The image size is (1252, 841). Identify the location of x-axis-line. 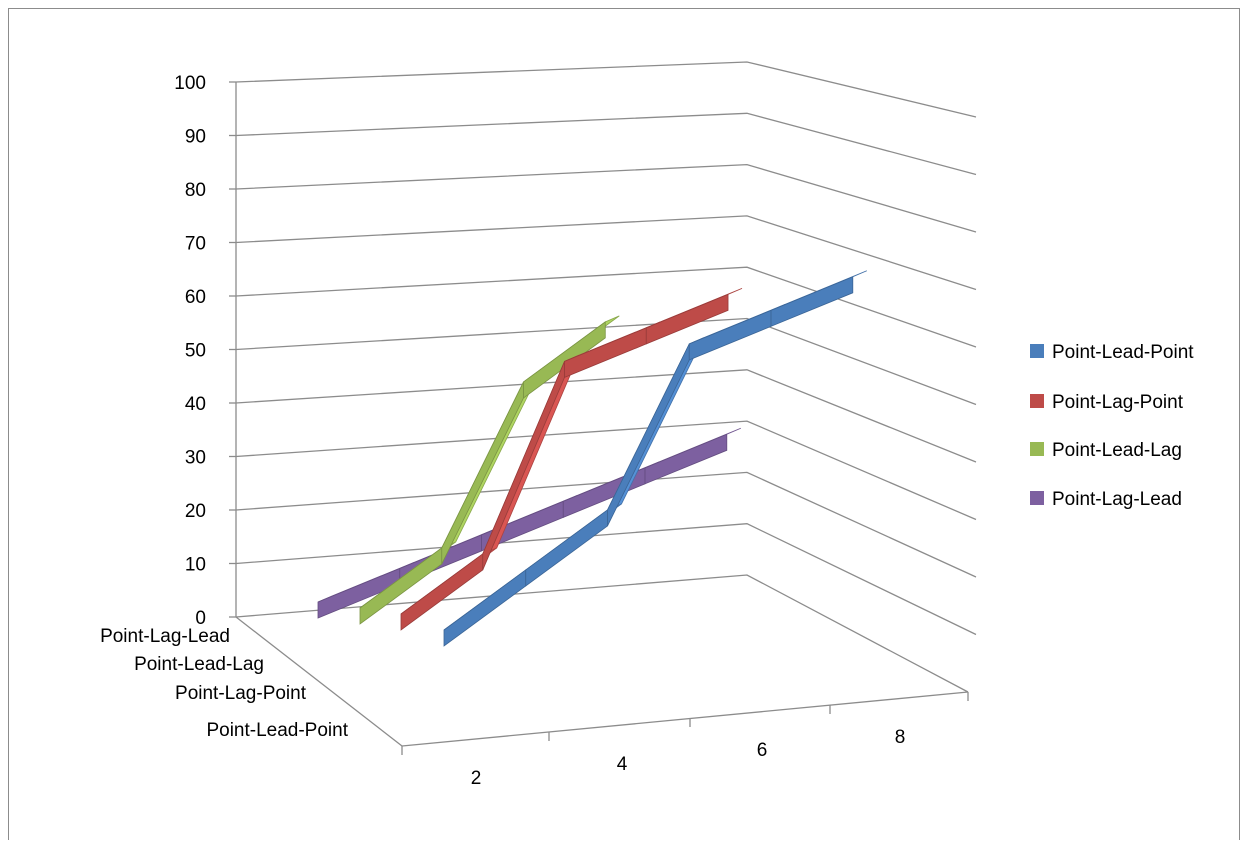
(685, 719).